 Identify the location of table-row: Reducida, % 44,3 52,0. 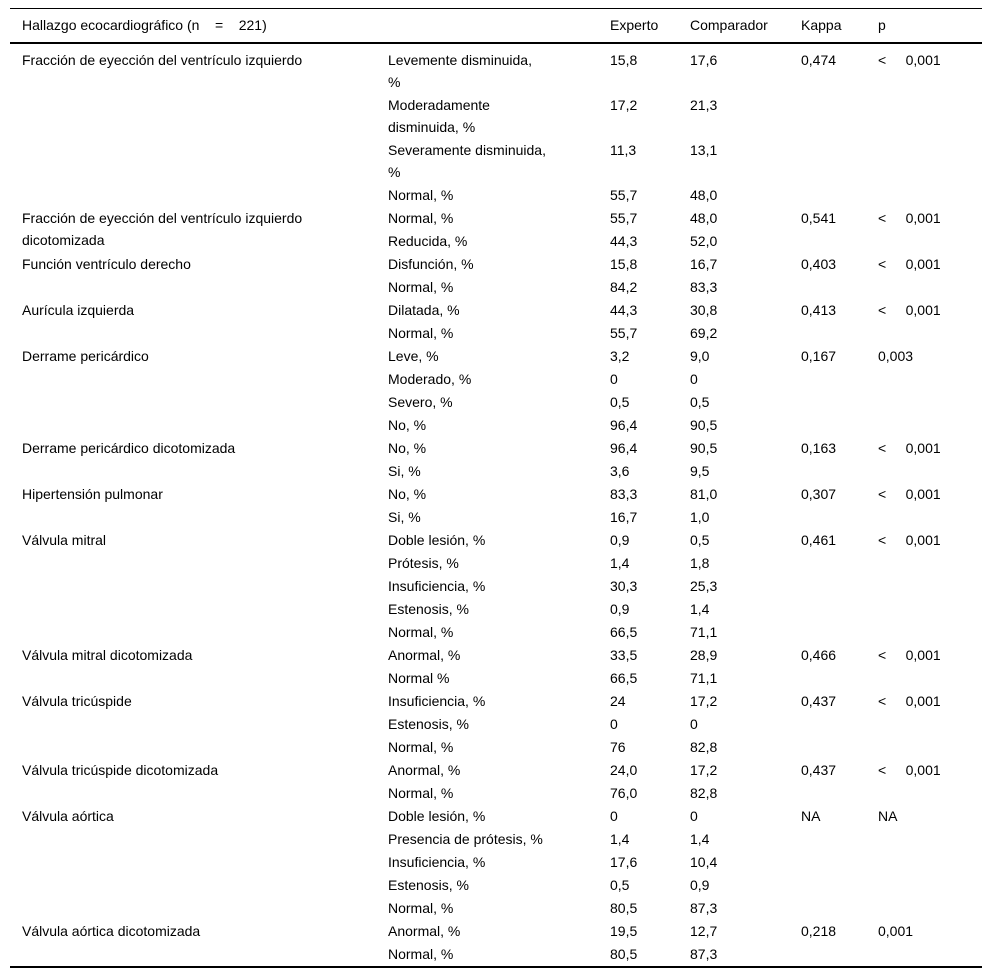
(496, 241).